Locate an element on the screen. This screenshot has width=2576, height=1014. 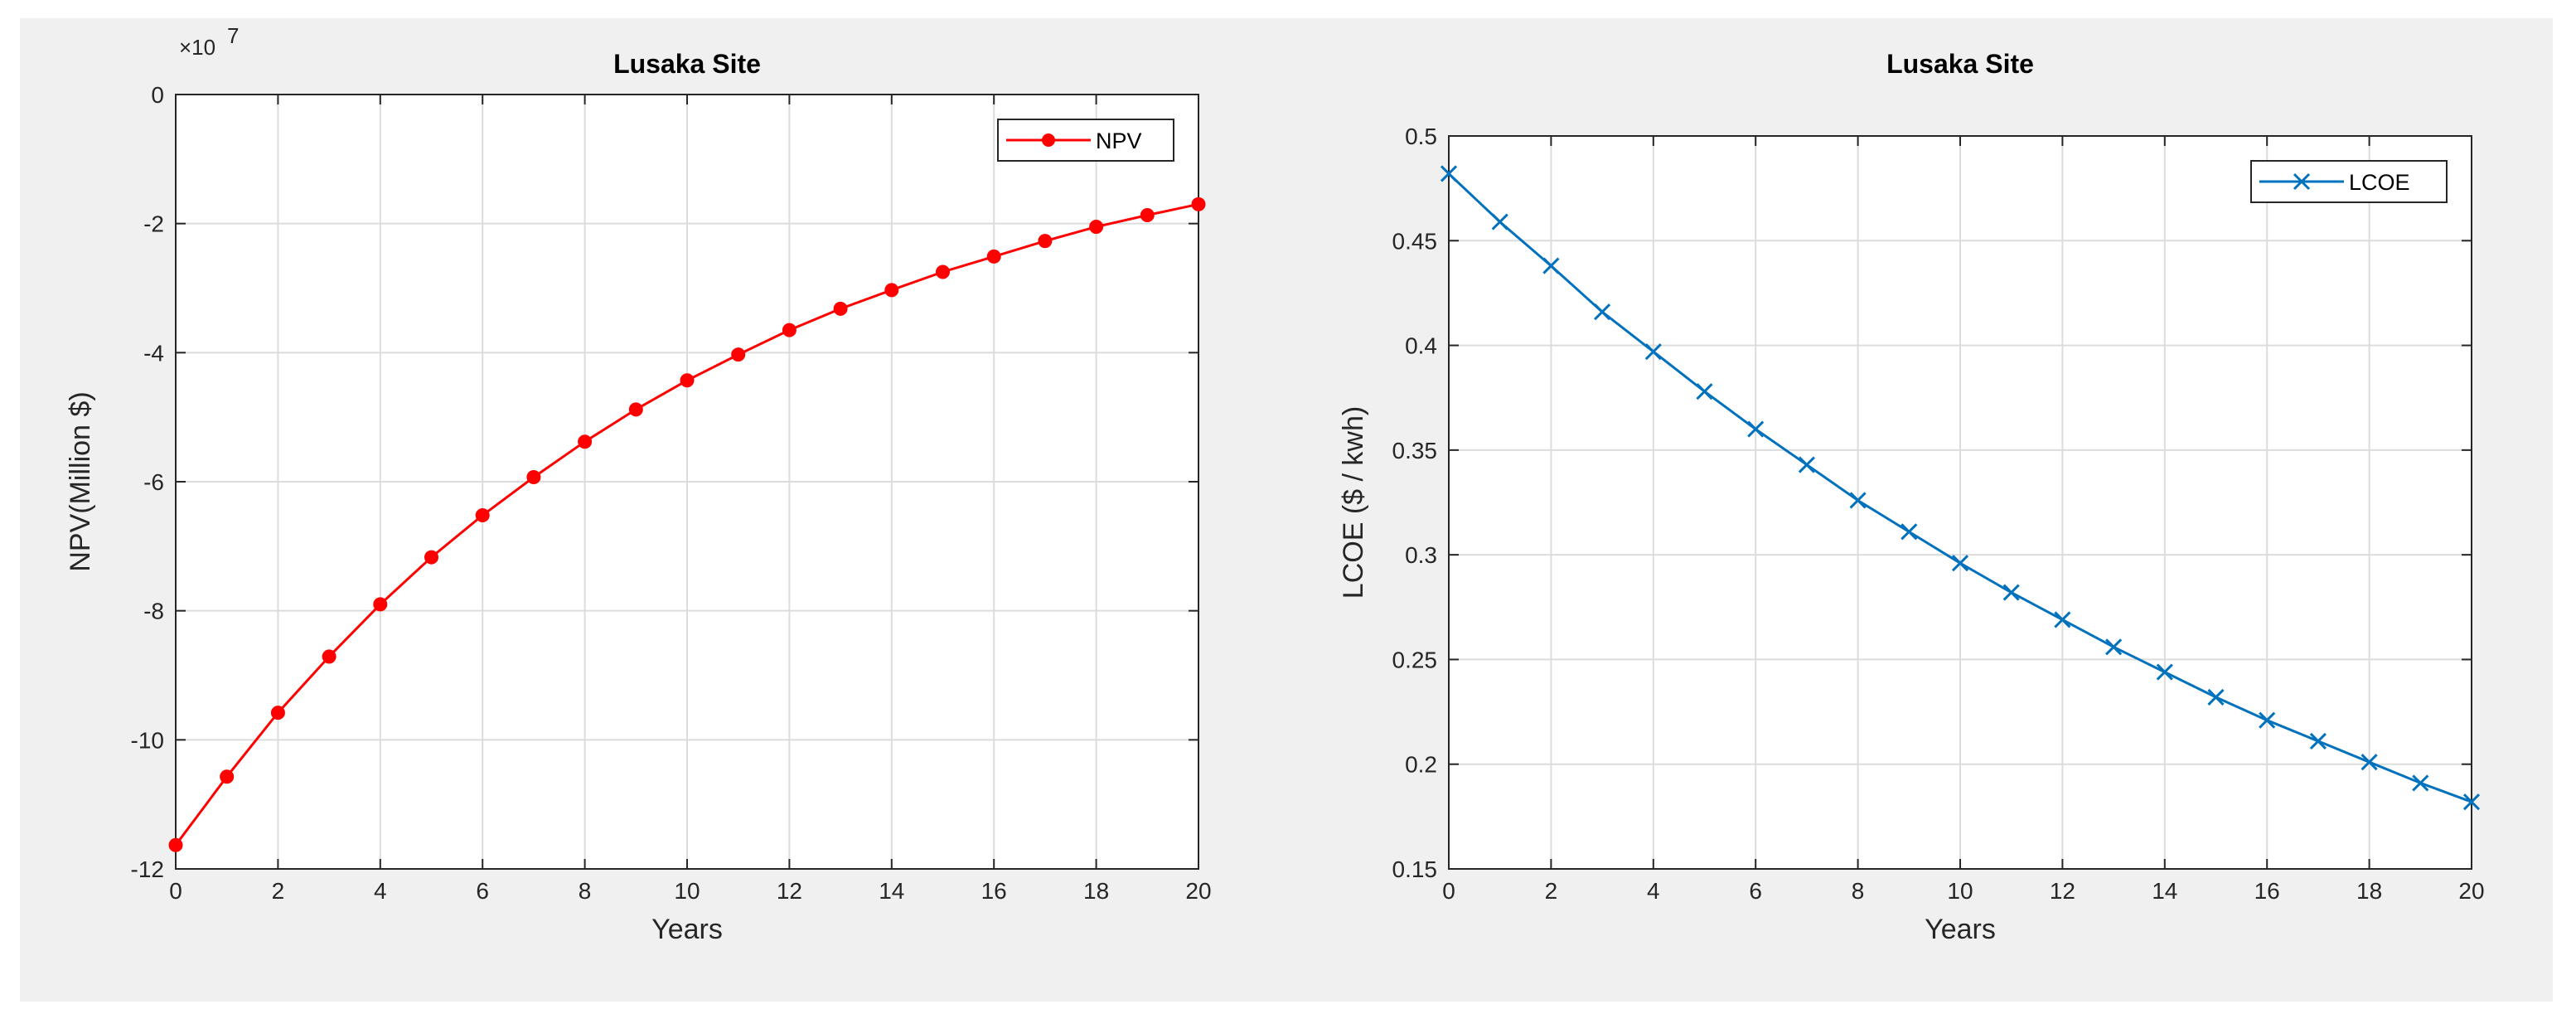
chart-1-y-tick-label: -8 is located at coordinates (153, 612).